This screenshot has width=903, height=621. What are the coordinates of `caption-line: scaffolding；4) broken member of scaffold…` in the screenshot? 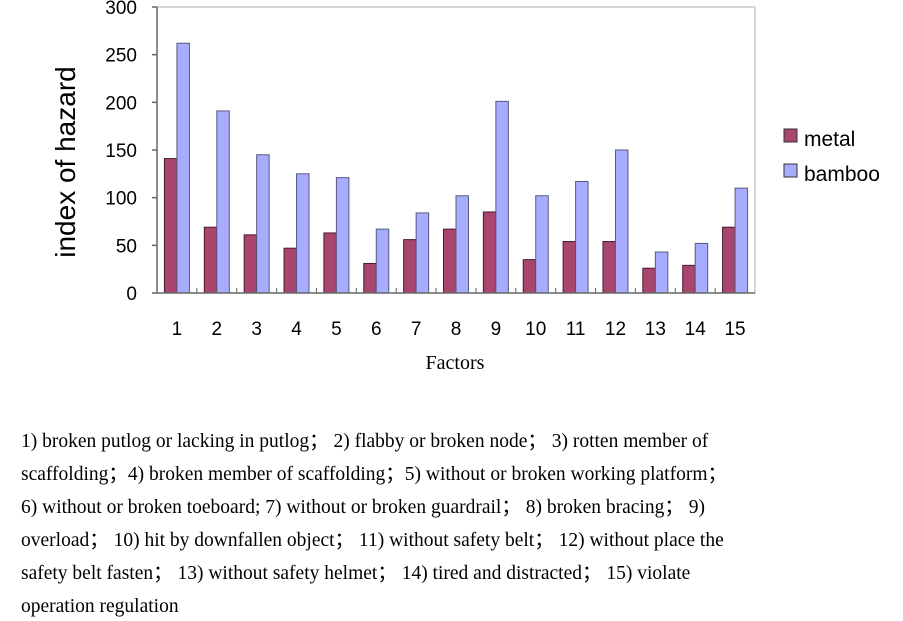 It's located at (374, 474).